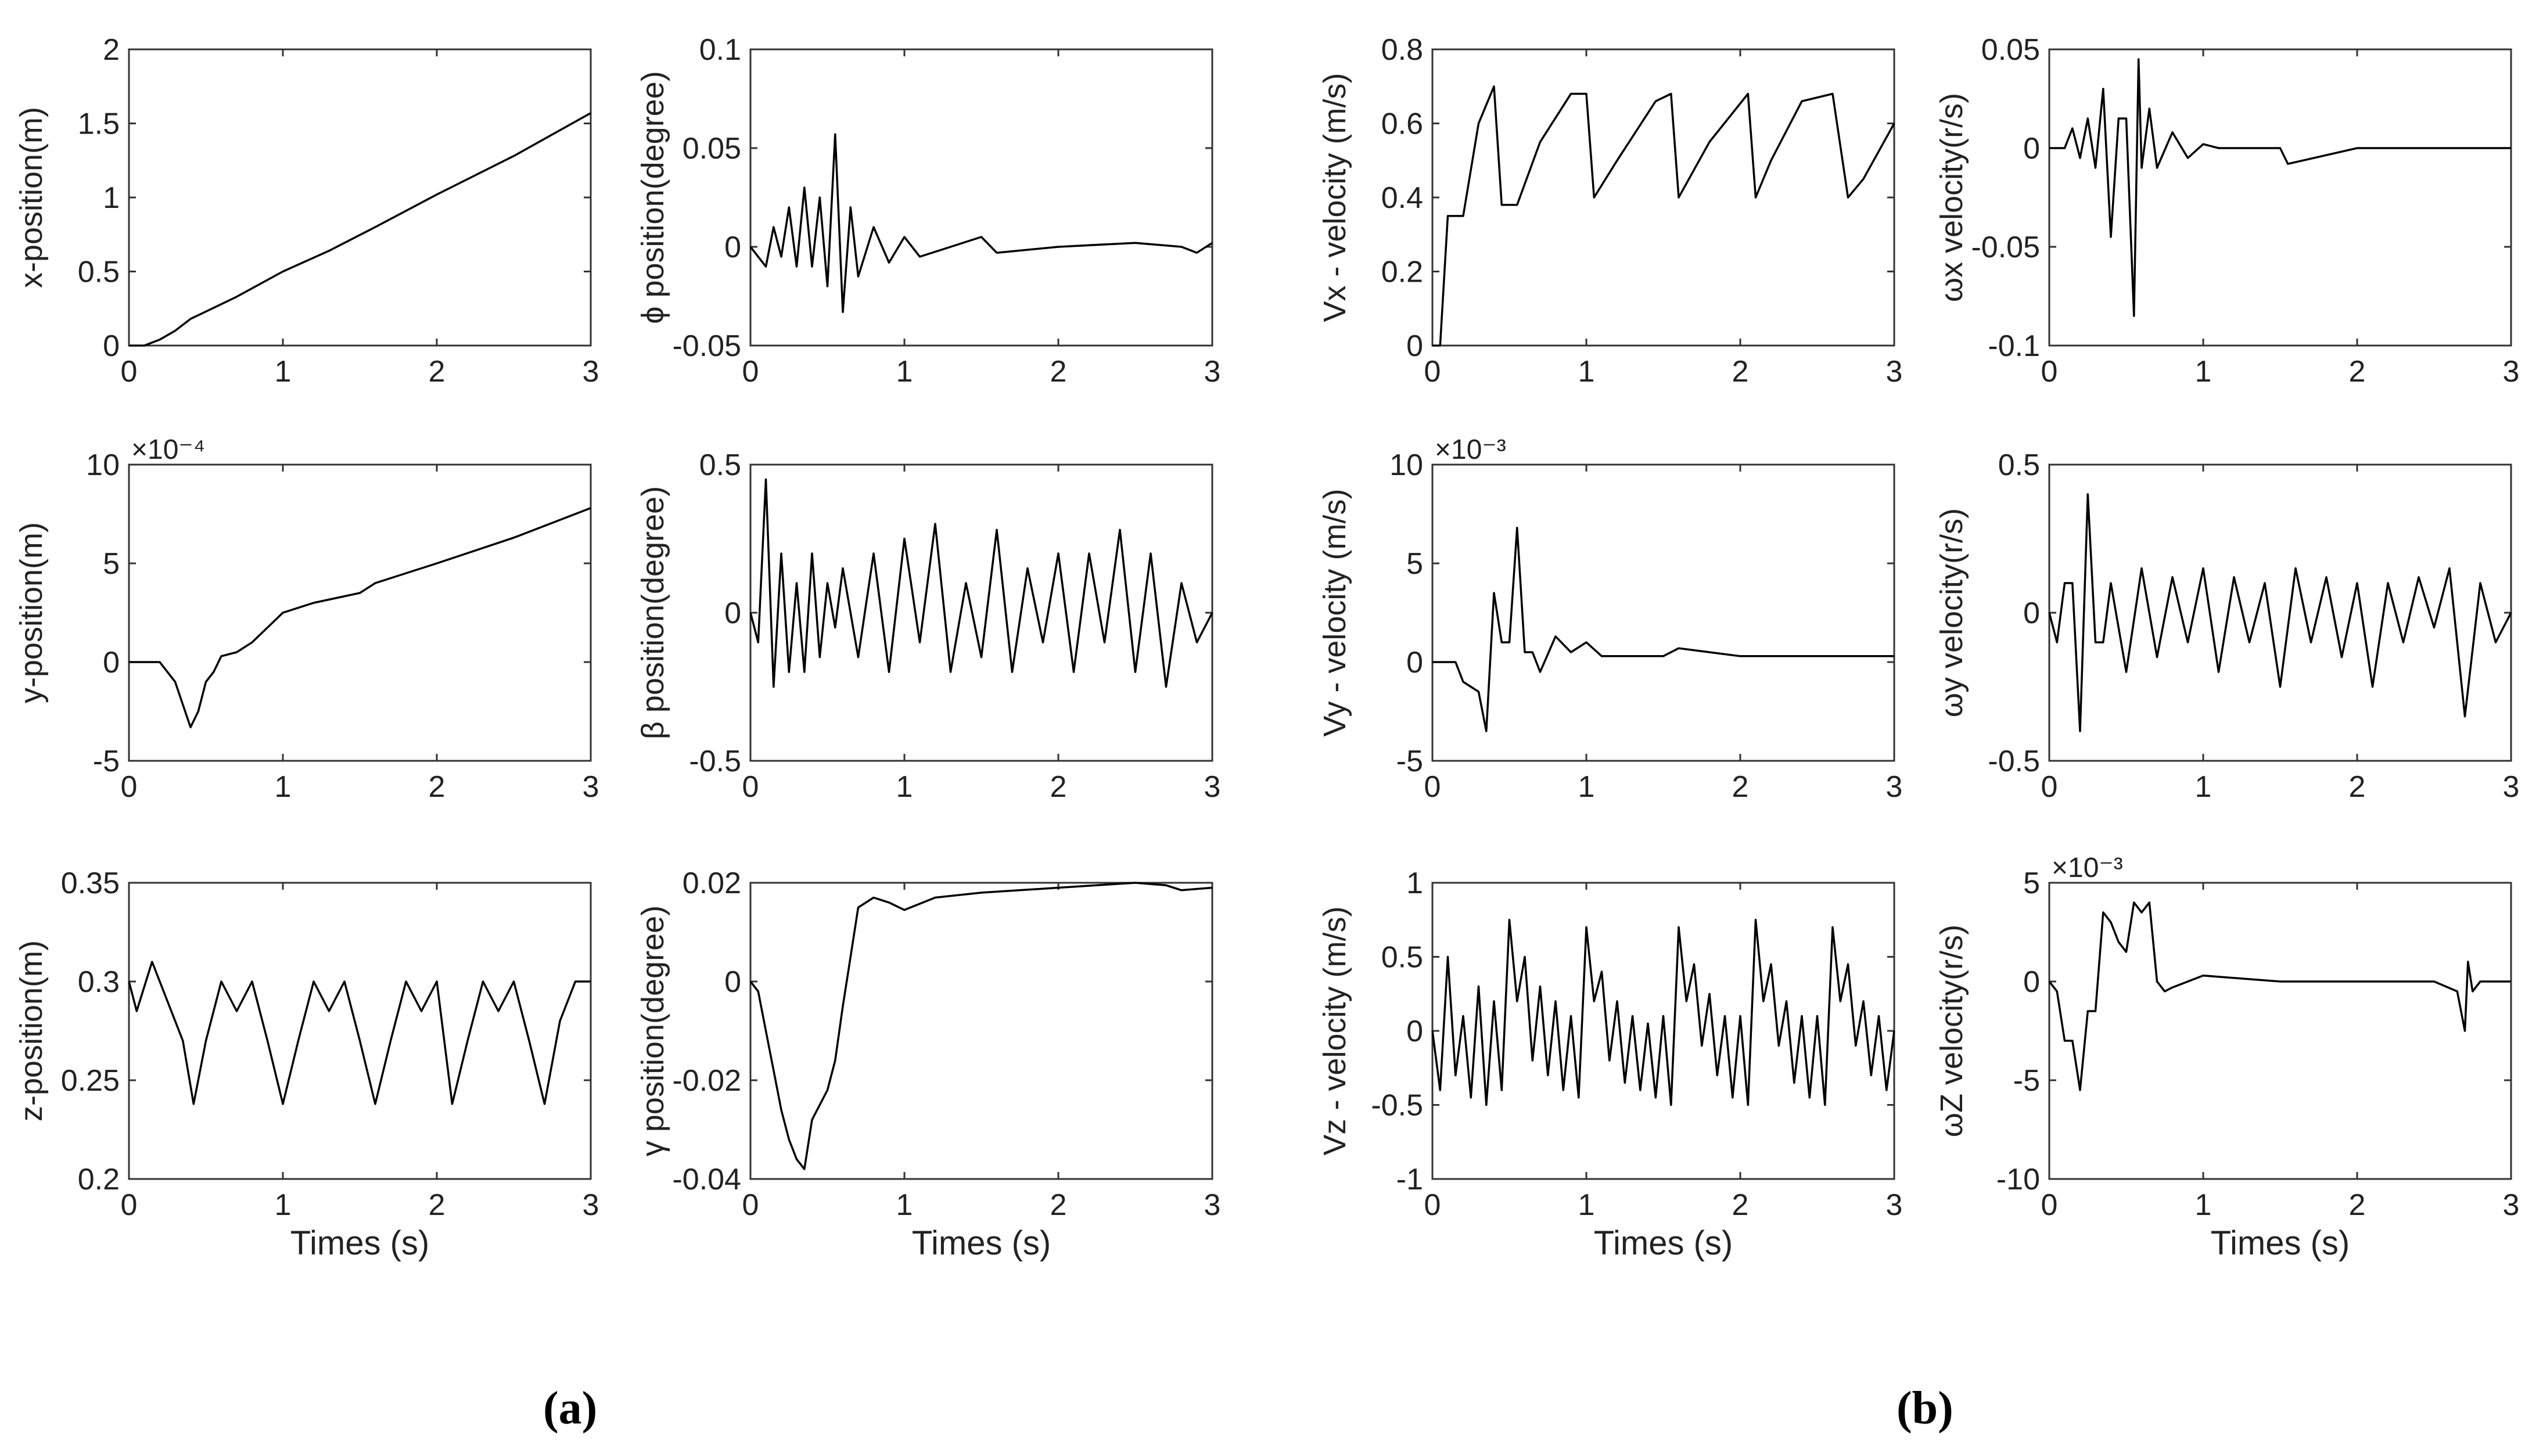 The image size is (2525, 1456). What do you see at coordinates (31, 198) in the screenshot?
I see `y-axis-label: x-position(m)` at bounding box center [31, 198].